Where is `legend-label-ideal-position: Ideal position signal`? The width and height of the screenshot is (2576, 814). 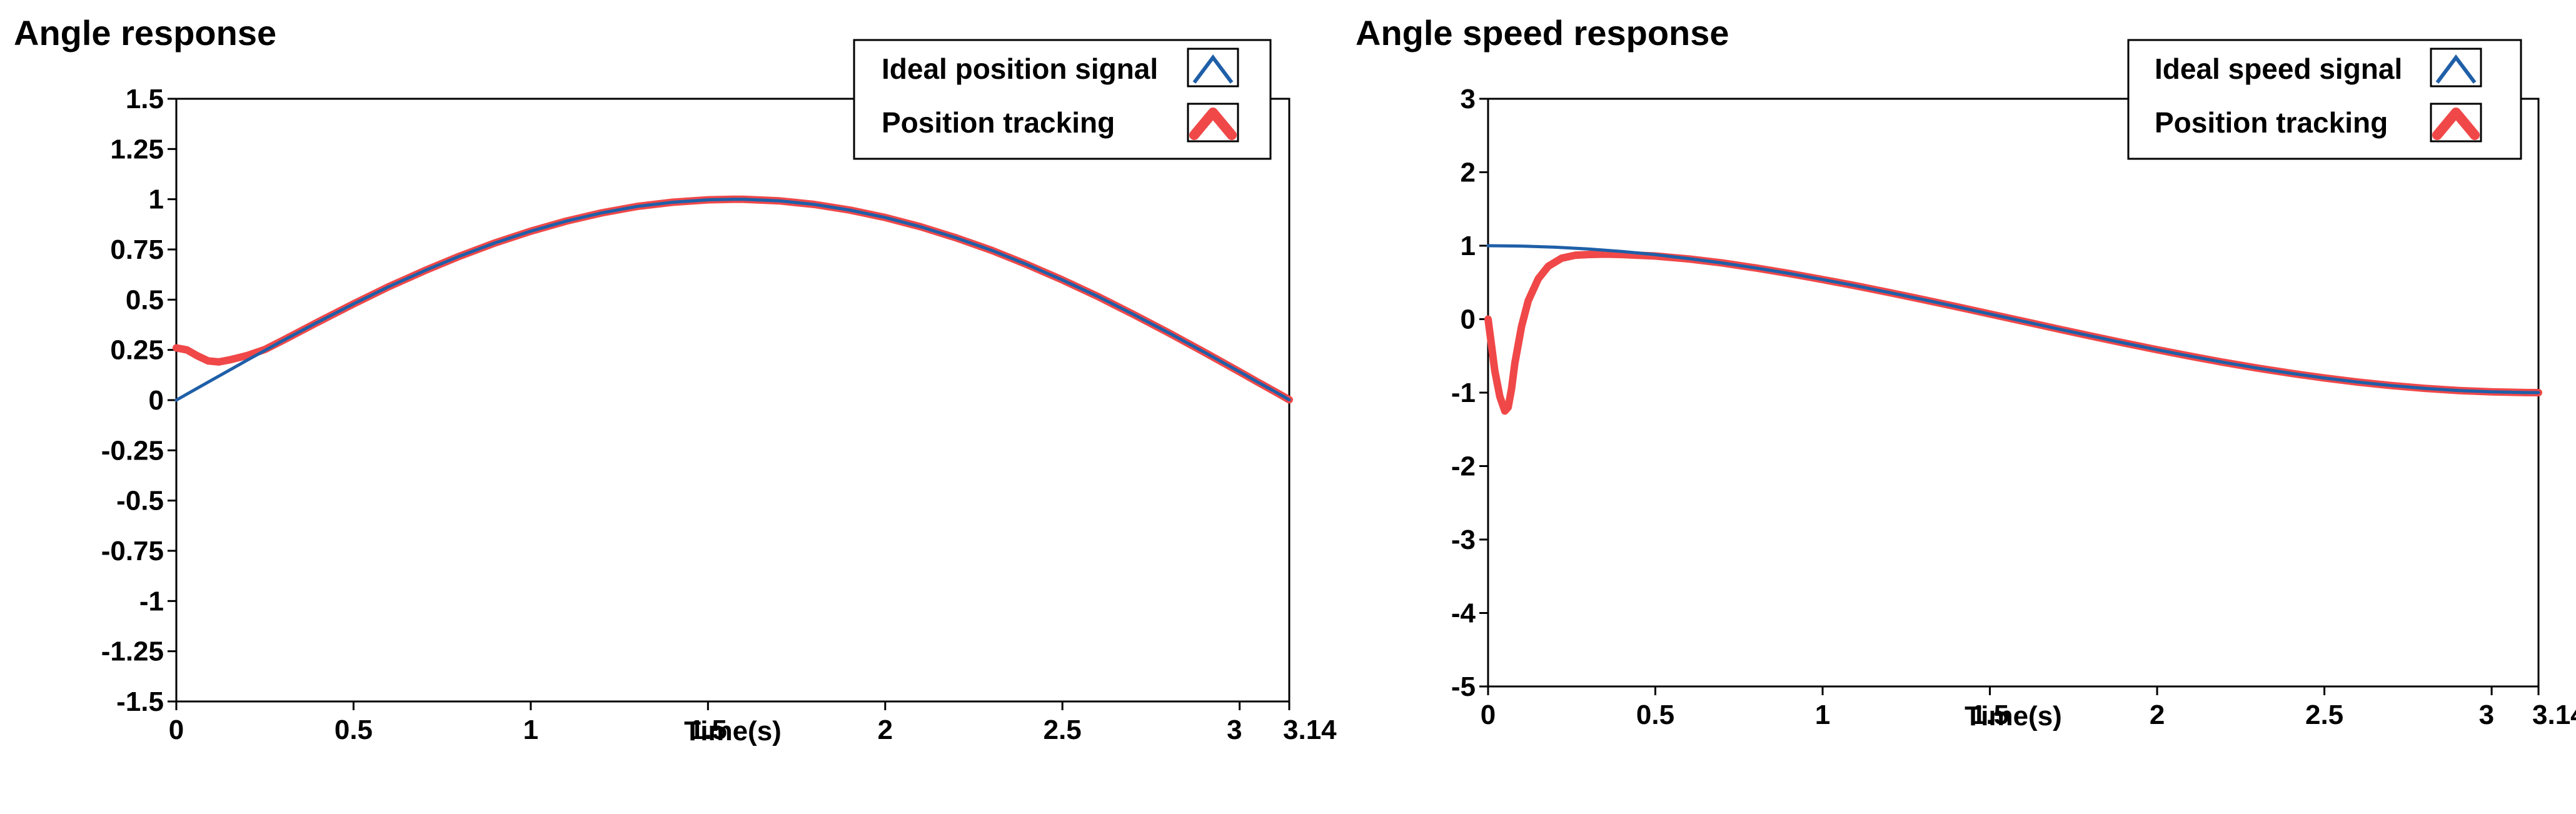
legend-label-ideal-position: Ideal position signal is located at coordinates (1020, 69).